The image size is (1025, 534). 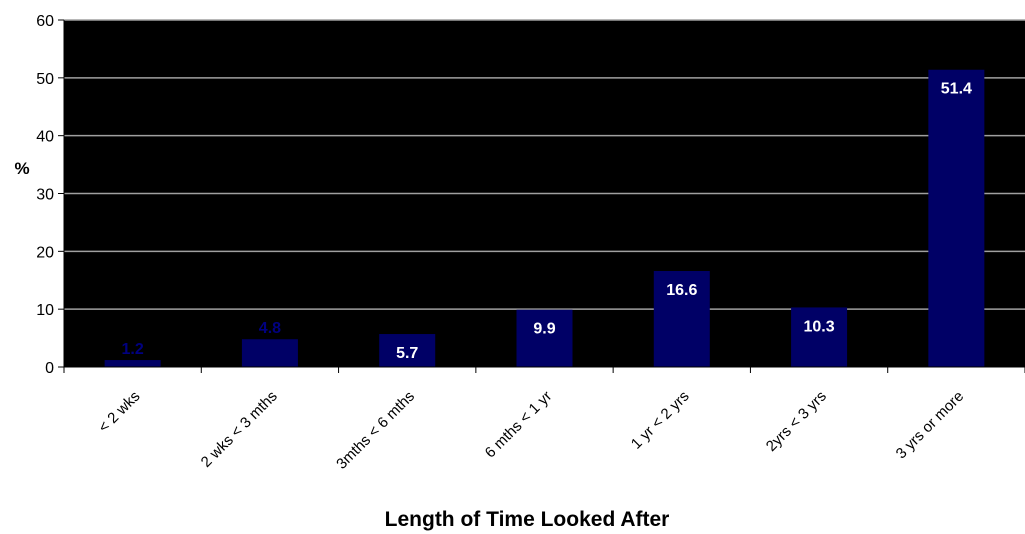 I want to click on data-label-5: 10.3, so click(x=819, y=326).